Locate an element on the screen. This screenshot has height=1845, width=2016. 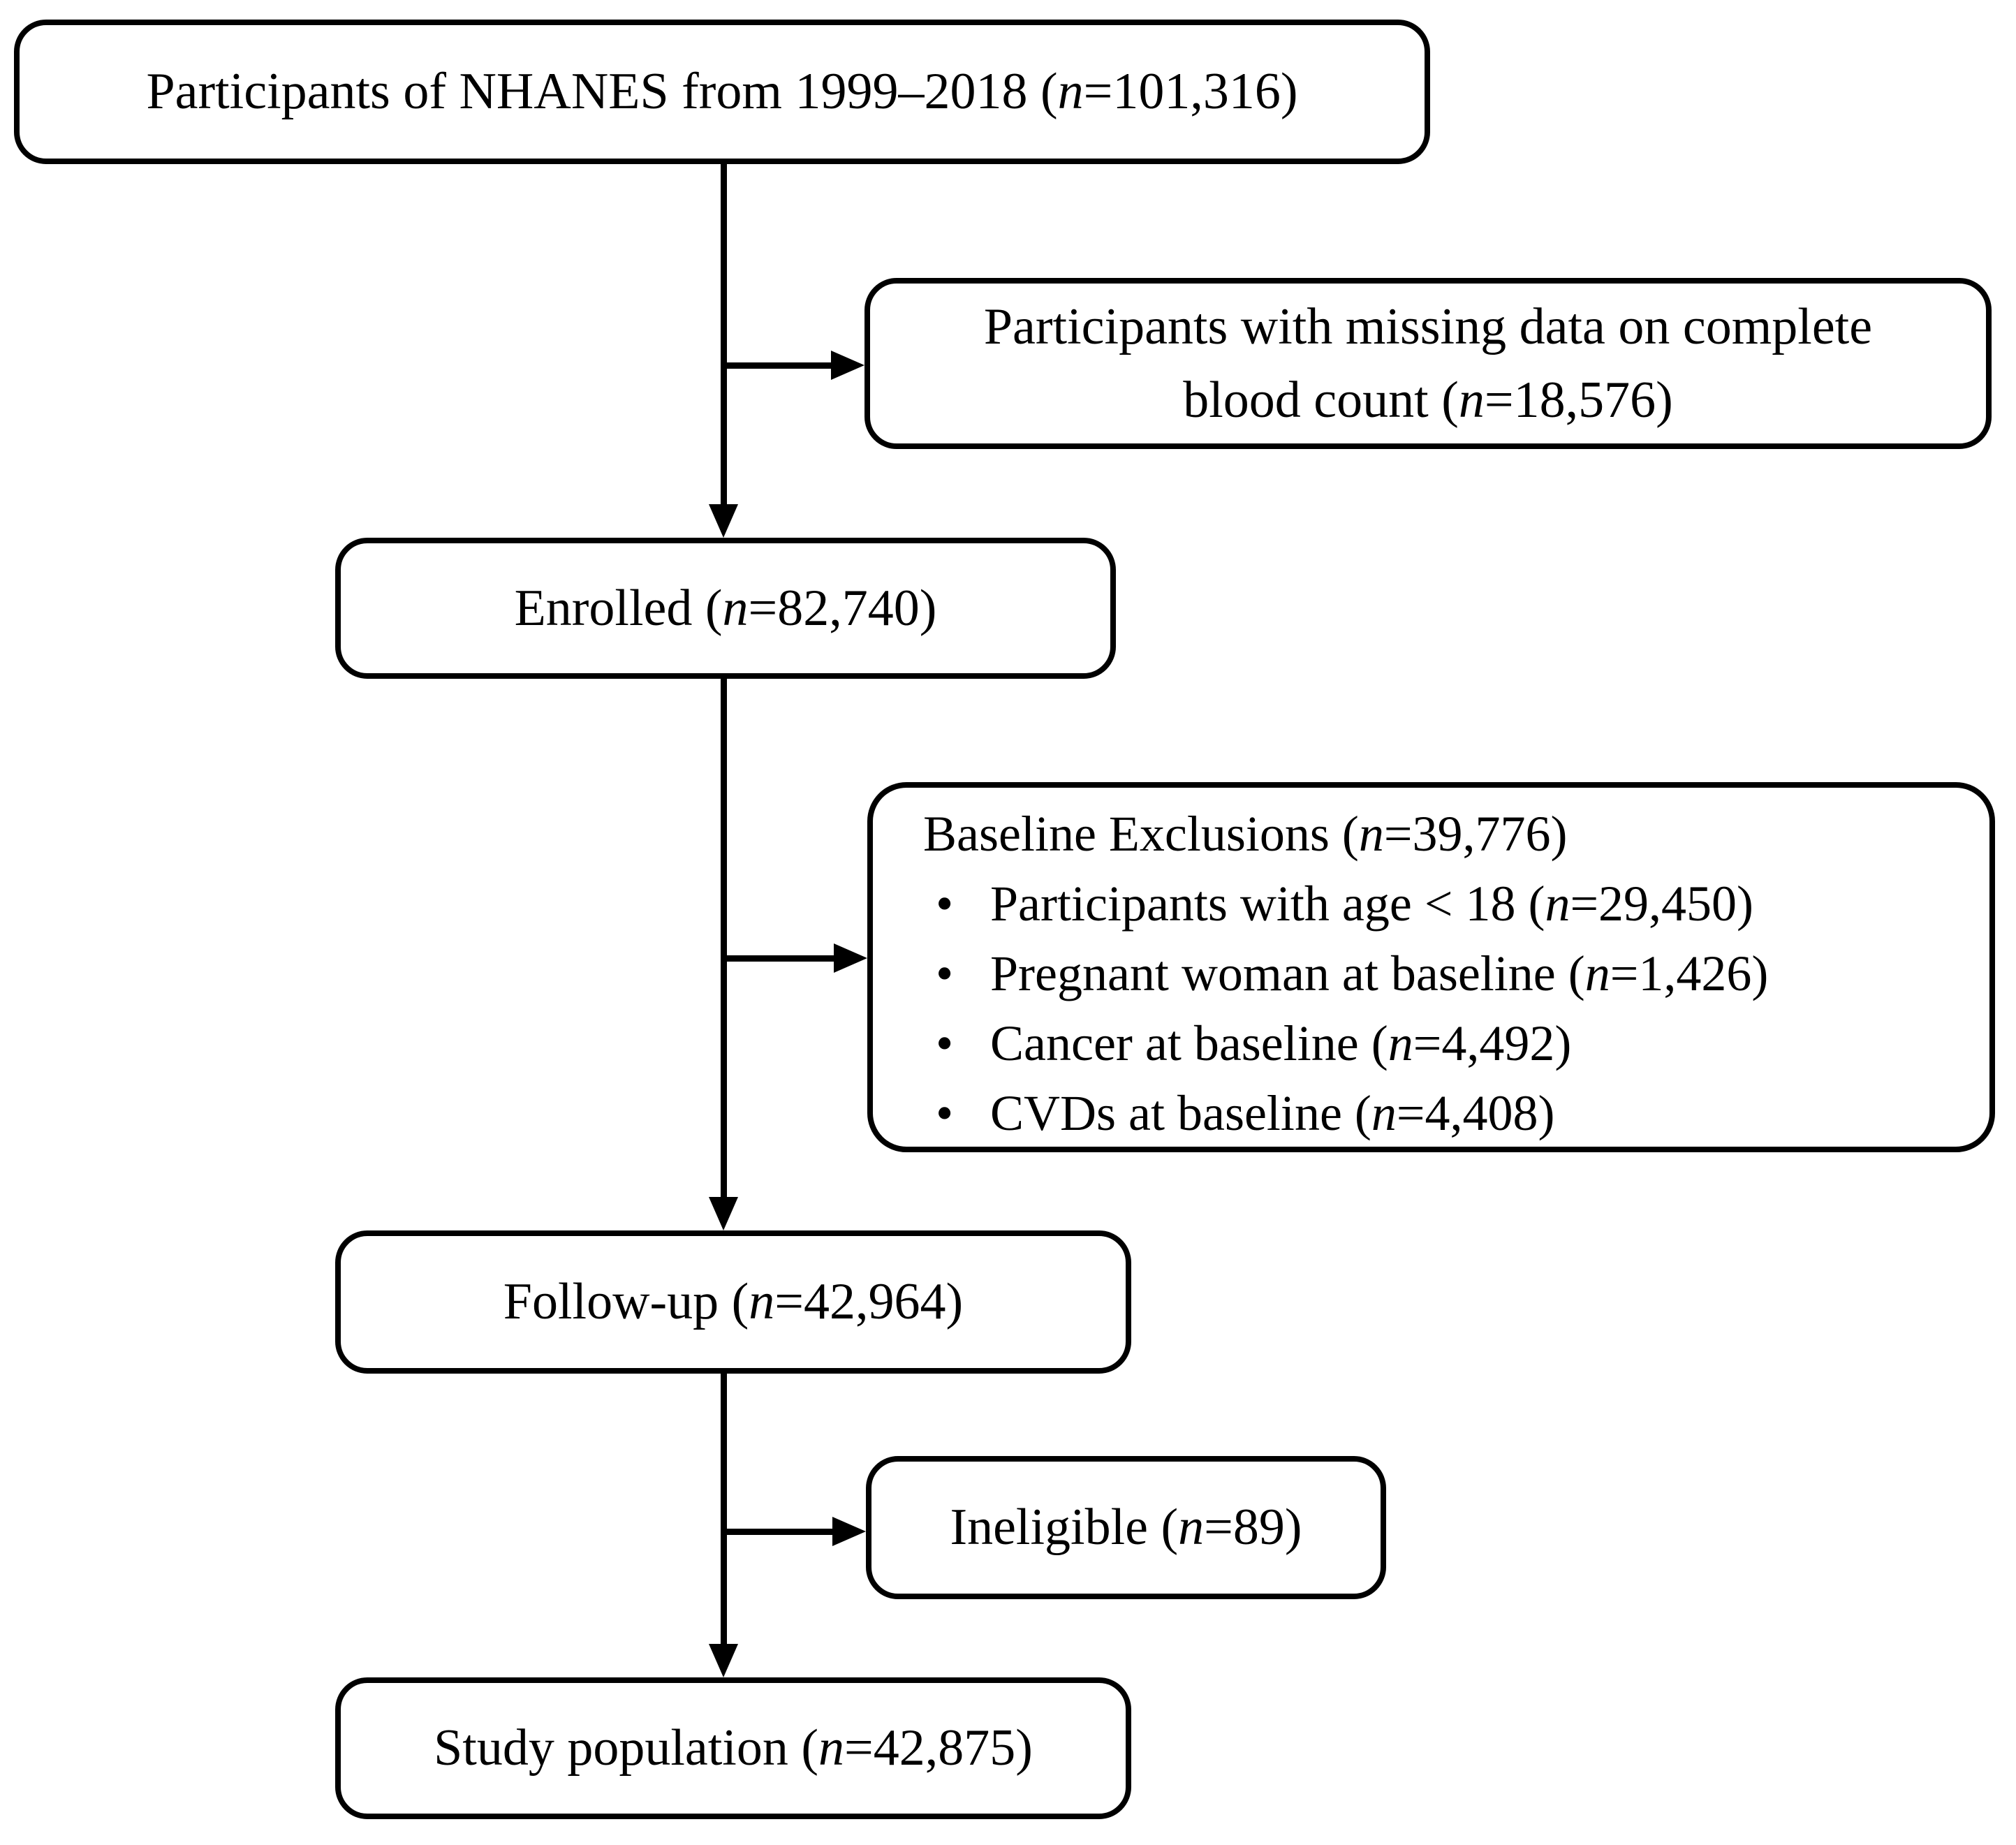
connector-top-to-enrolled is located at coordinates (724, 337).